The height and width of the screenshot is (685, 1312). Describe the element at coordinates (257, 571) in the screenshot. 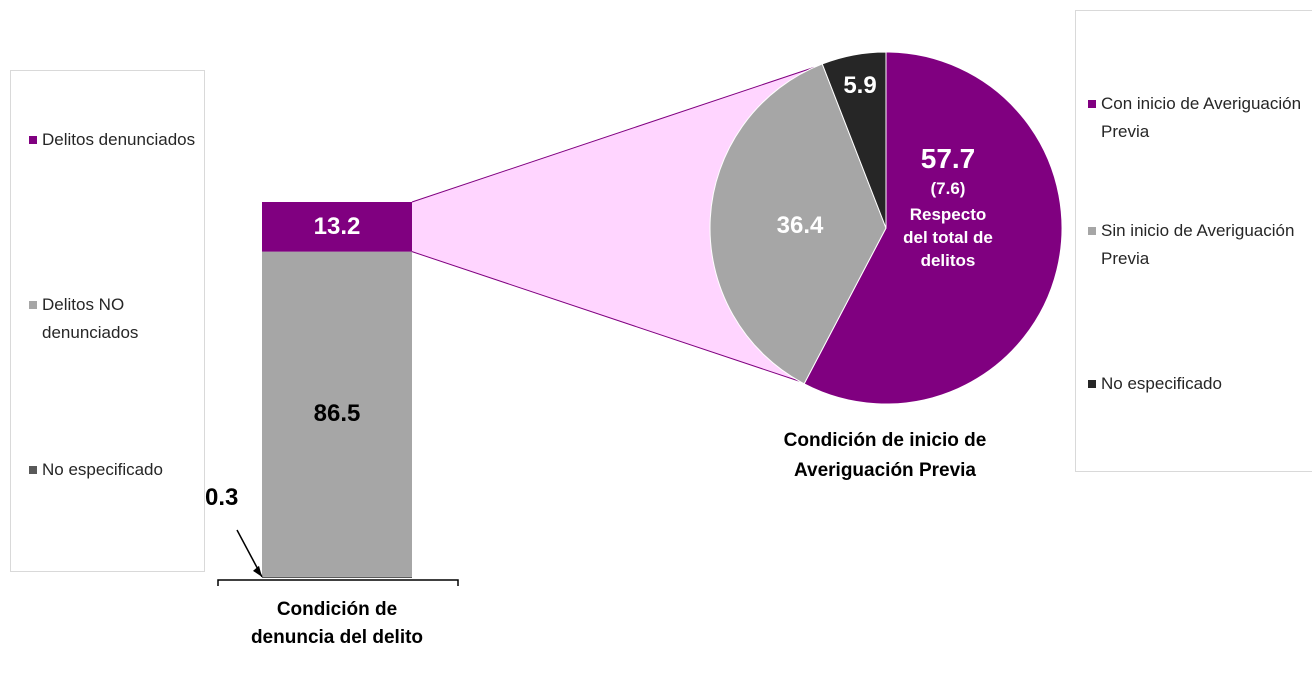

I see `arrow-head` at that location.